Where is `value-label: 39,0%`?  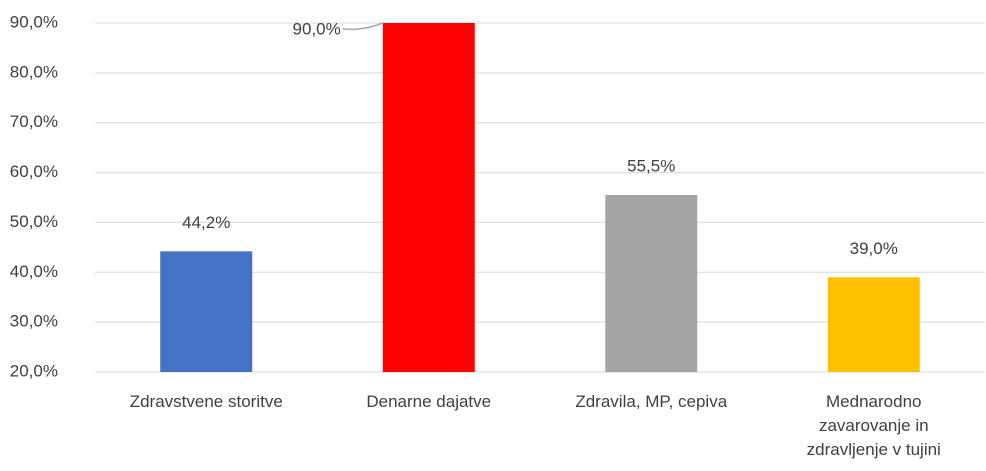
value-label: 39,0% is located at coordinates (874, 248).